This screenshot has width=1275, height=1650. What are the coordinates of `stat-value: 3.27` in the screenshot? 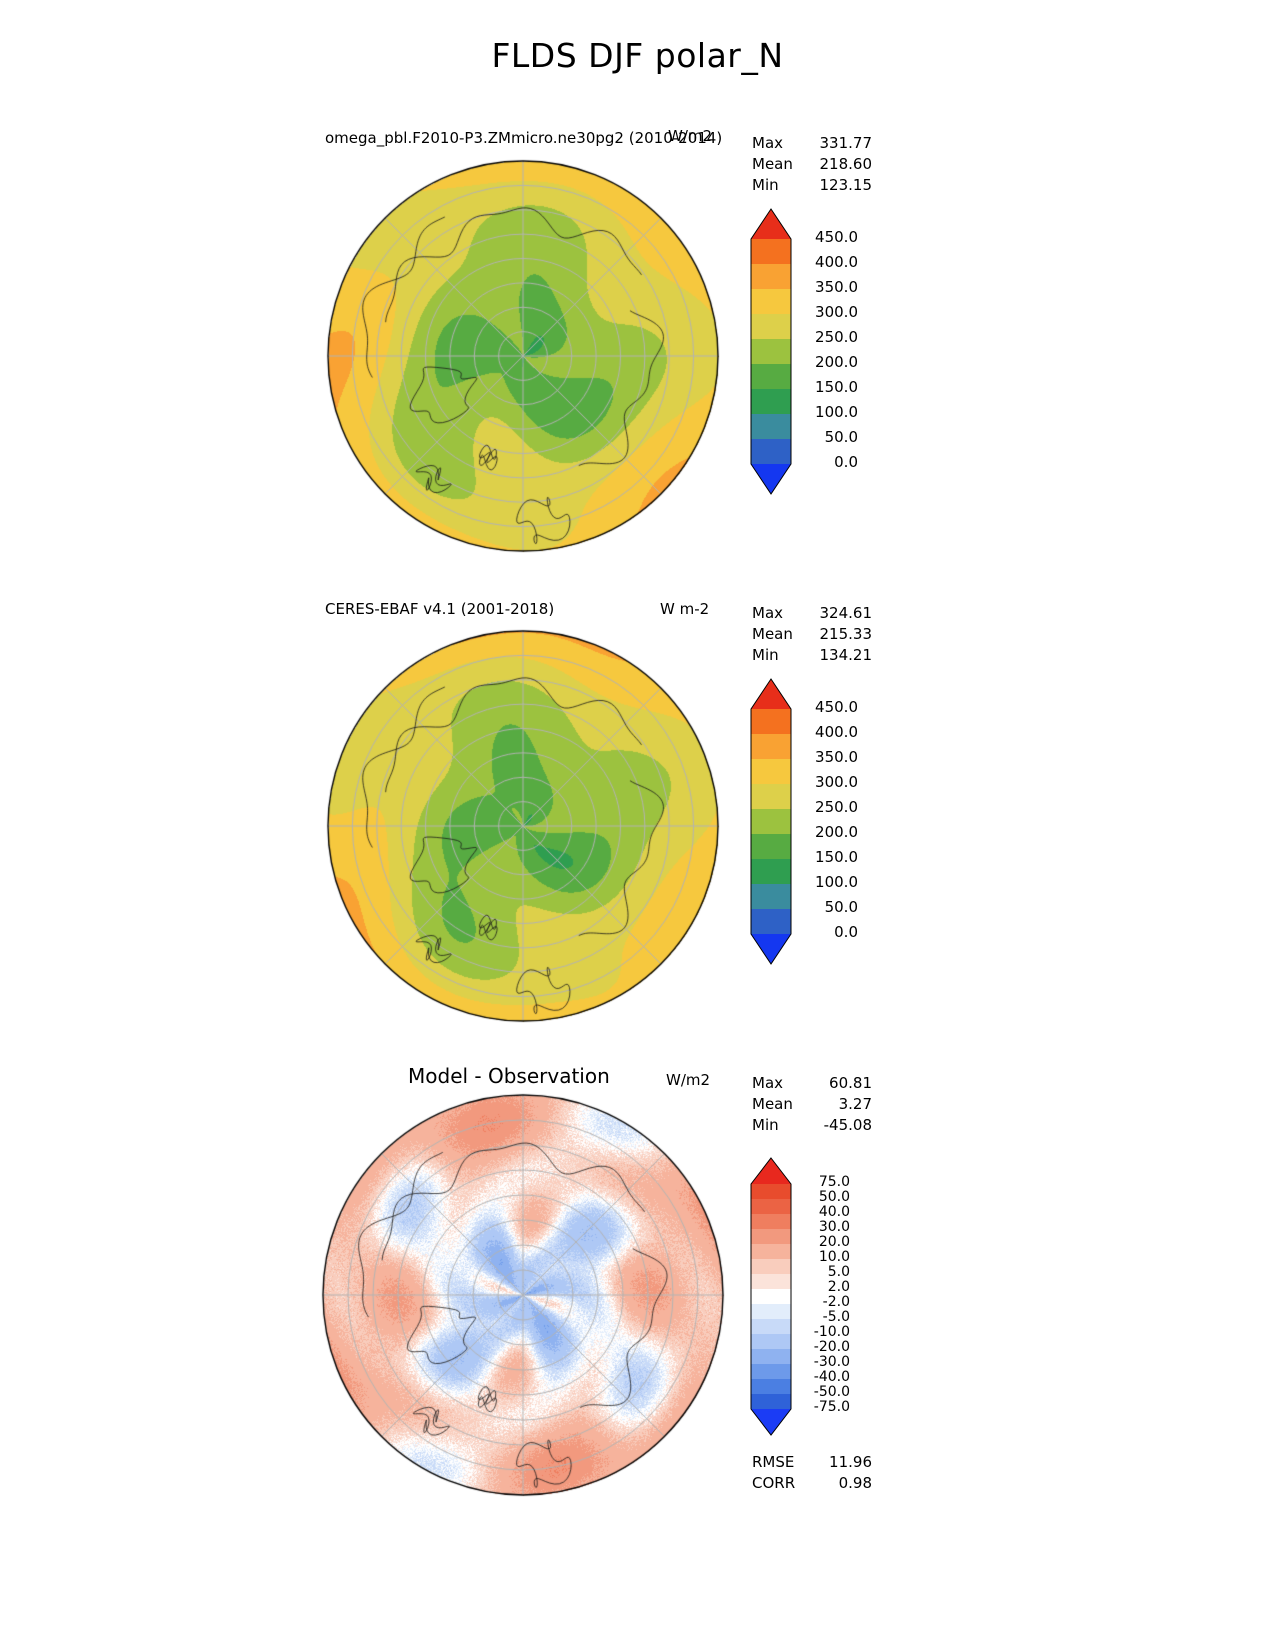 It's located at (855, 1104).